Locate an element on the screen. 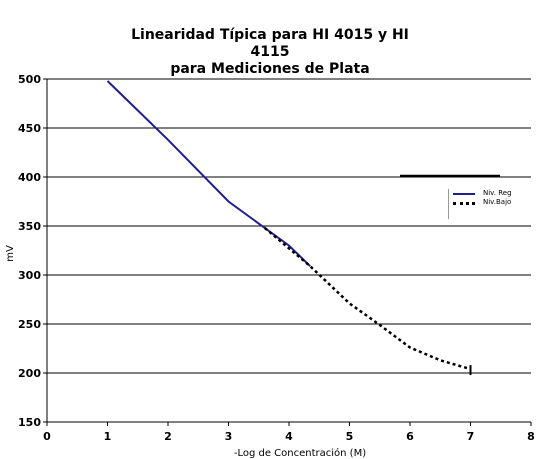  x-tick-label-1: 1 is located at coordinates (108, 436).